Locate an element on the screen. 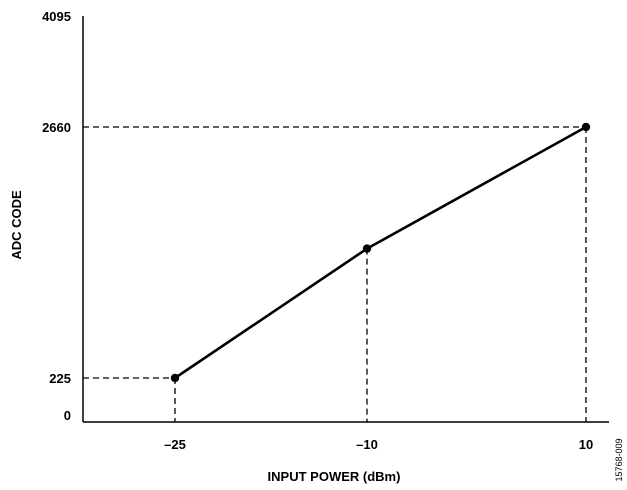  x-tick-label: –25 is located at coordinates (175, 444).